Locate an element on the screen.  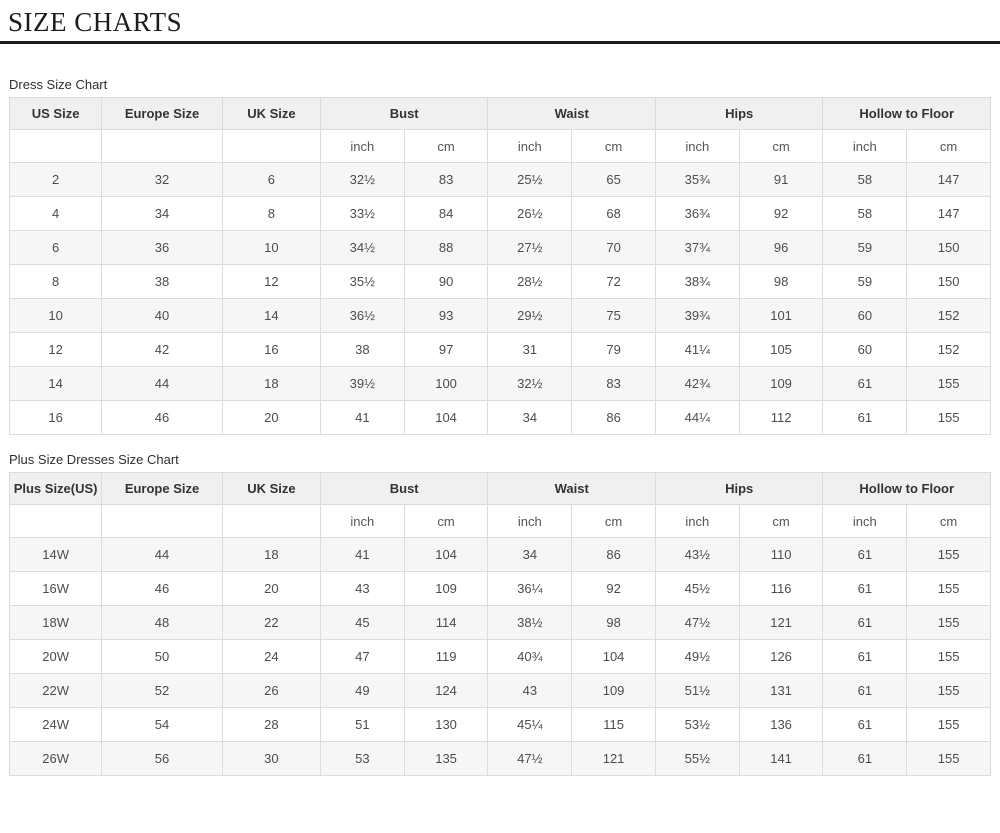
table-cell: 6 is located at coordinates (55, 247).